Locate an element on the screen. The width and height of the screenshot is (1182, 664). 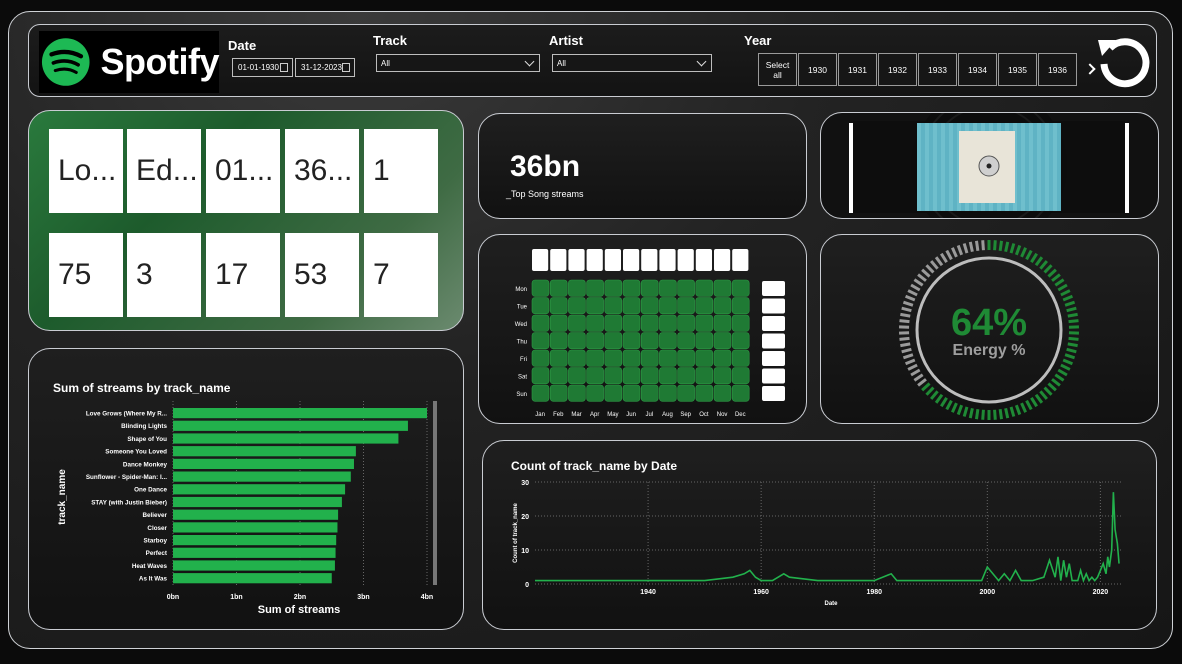
track-dropdown: All is located at coordinates (458, 63).